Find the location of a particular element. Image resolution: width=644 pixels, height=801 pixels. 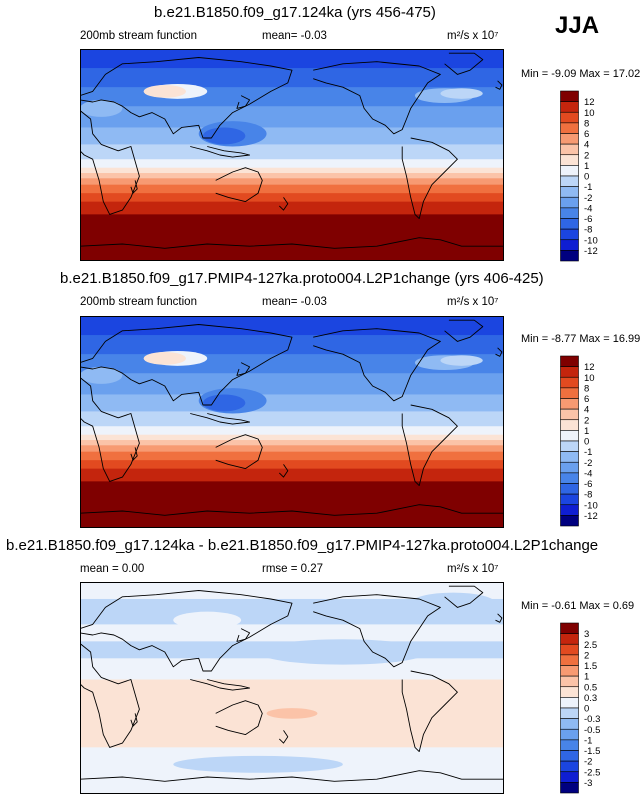

panel-1-title: b.e21.B1850.f09_g17.124ka (yrs 456-475) is located at coordinates (295, 12).